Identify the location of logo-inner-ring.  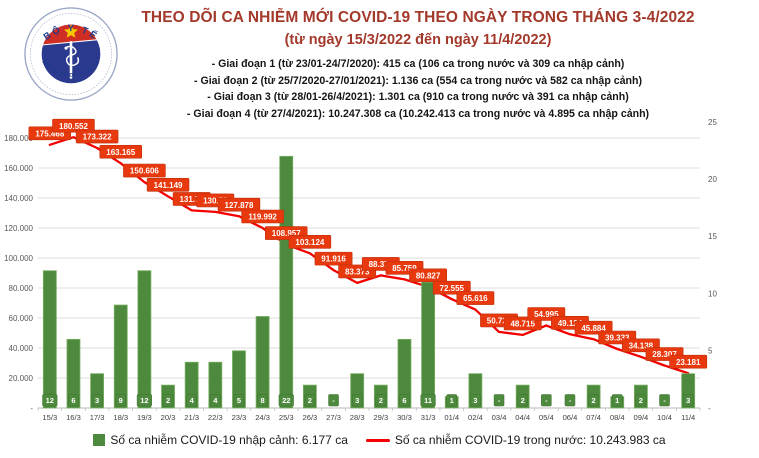
(71, 54).